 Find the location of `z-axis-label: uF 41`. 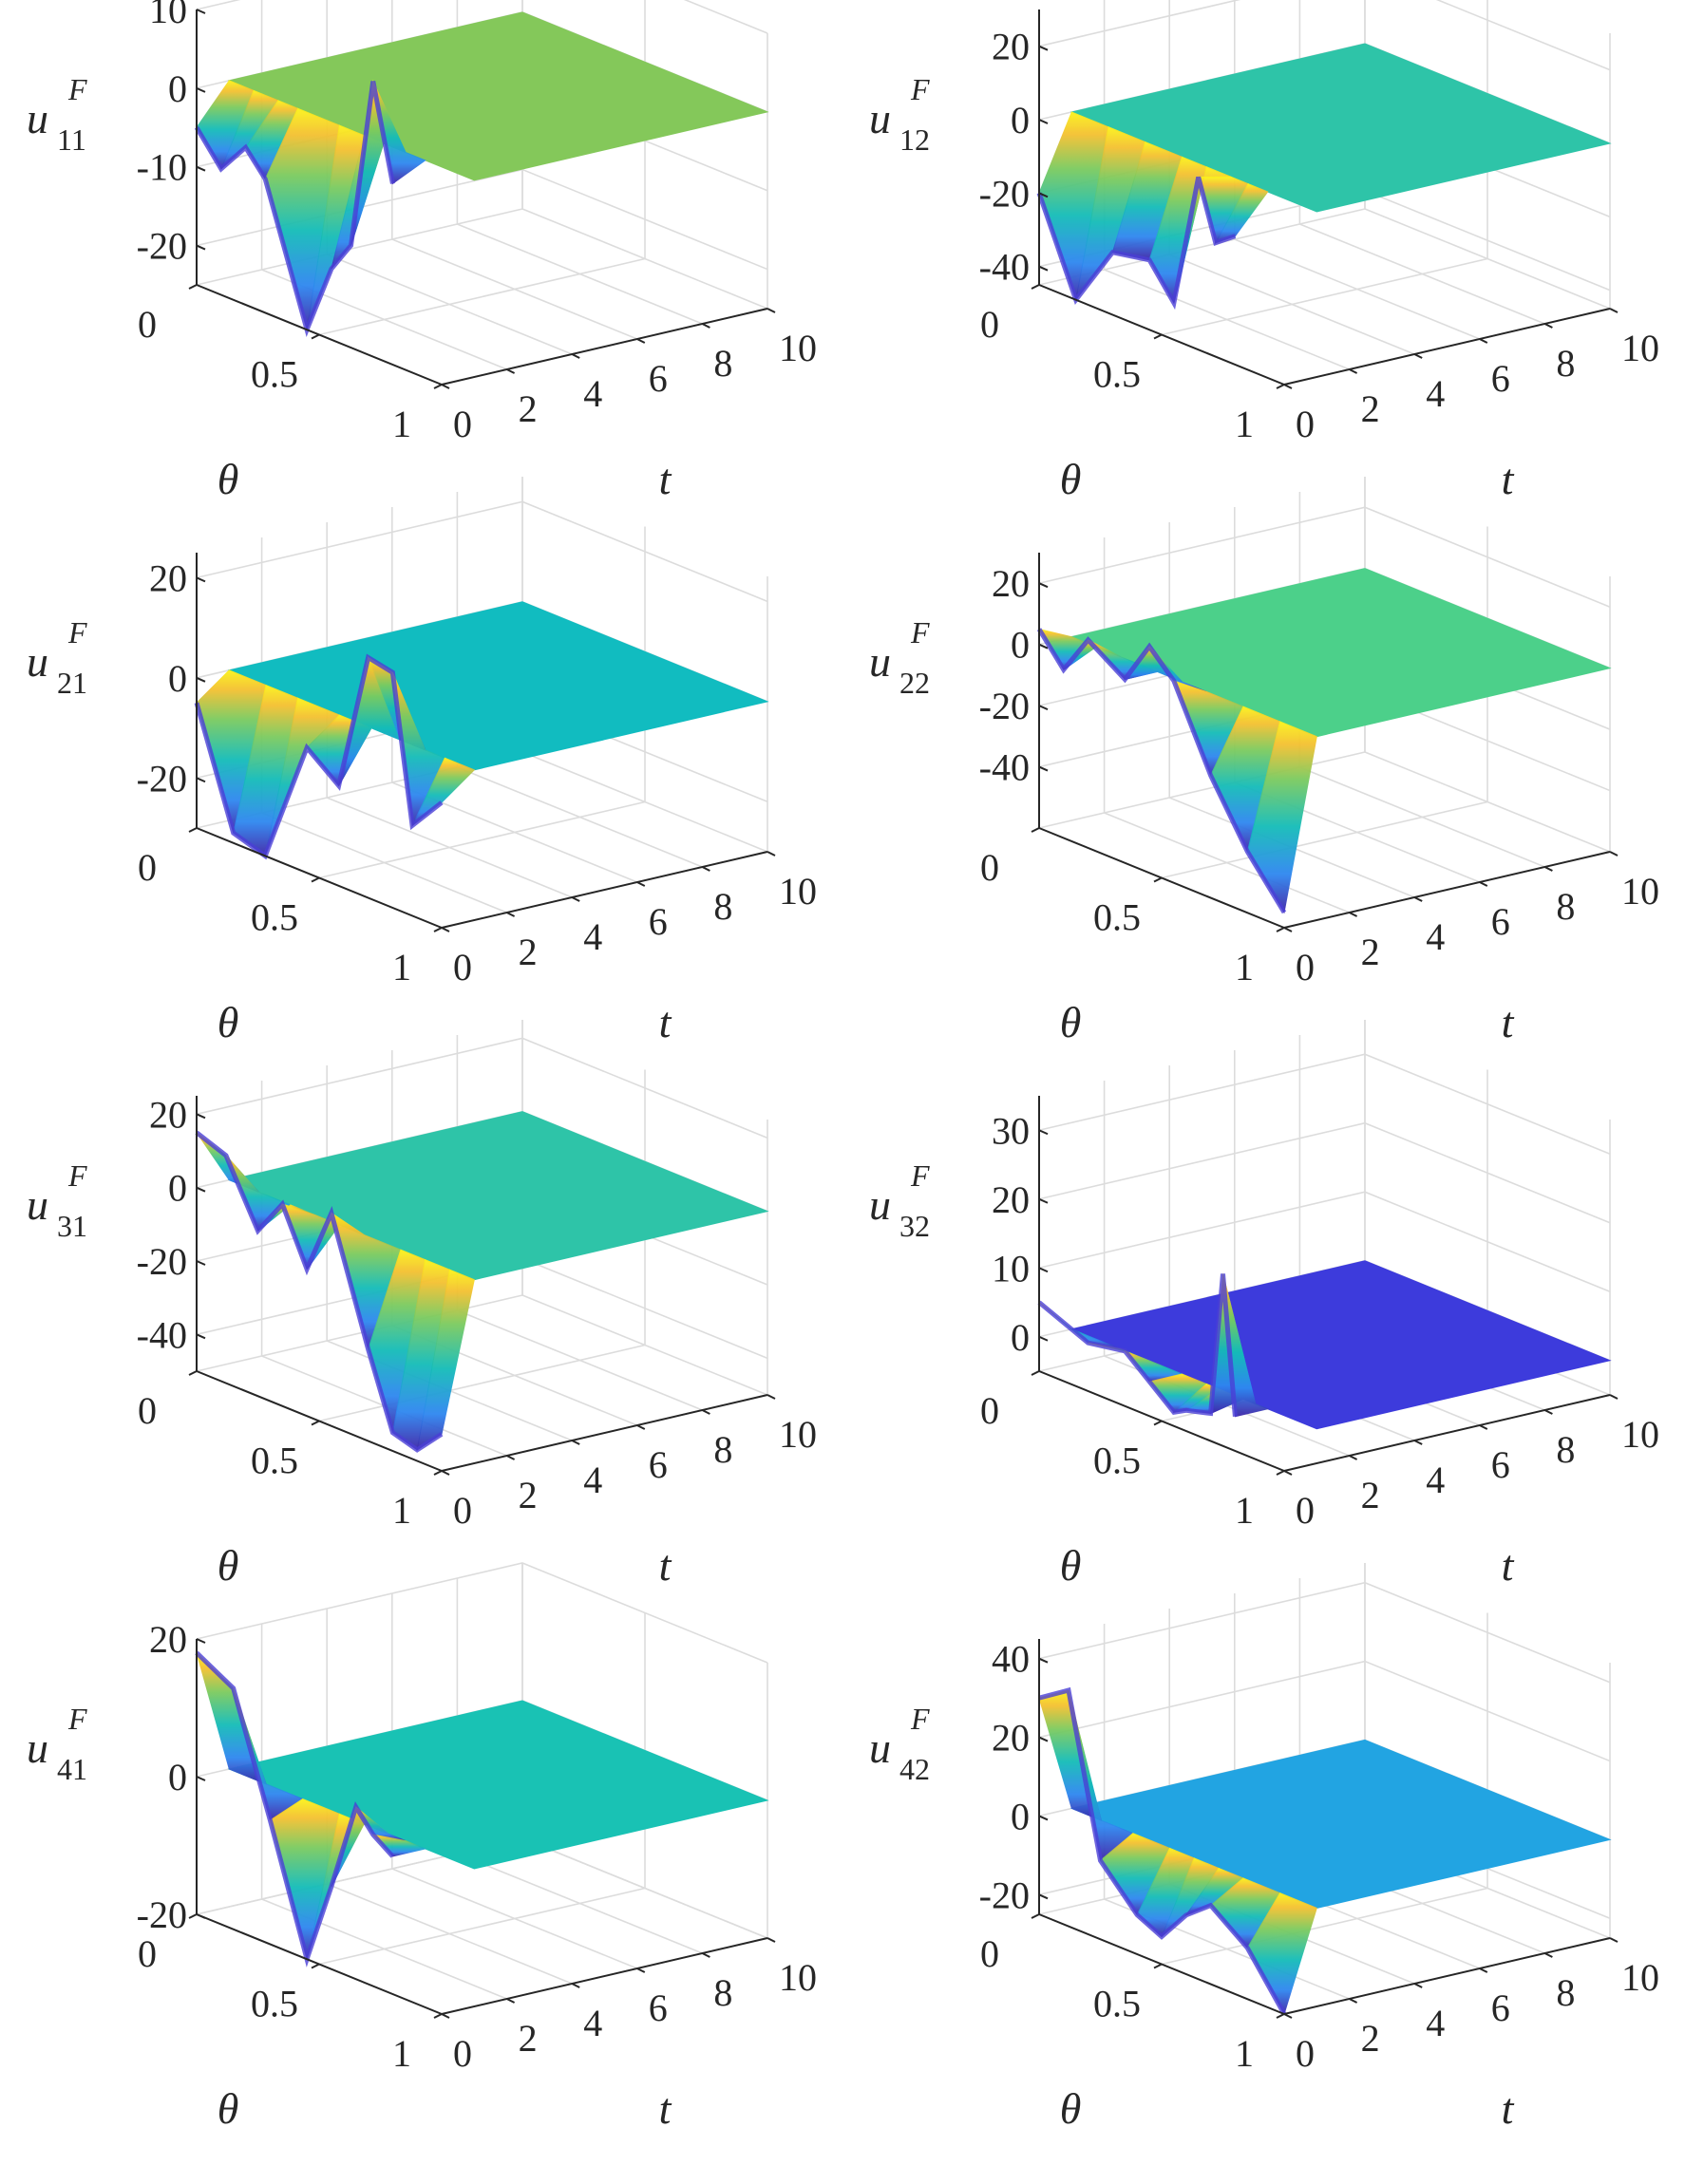

z-axis-label: uF 41 is located at coordinates (57, 1744).